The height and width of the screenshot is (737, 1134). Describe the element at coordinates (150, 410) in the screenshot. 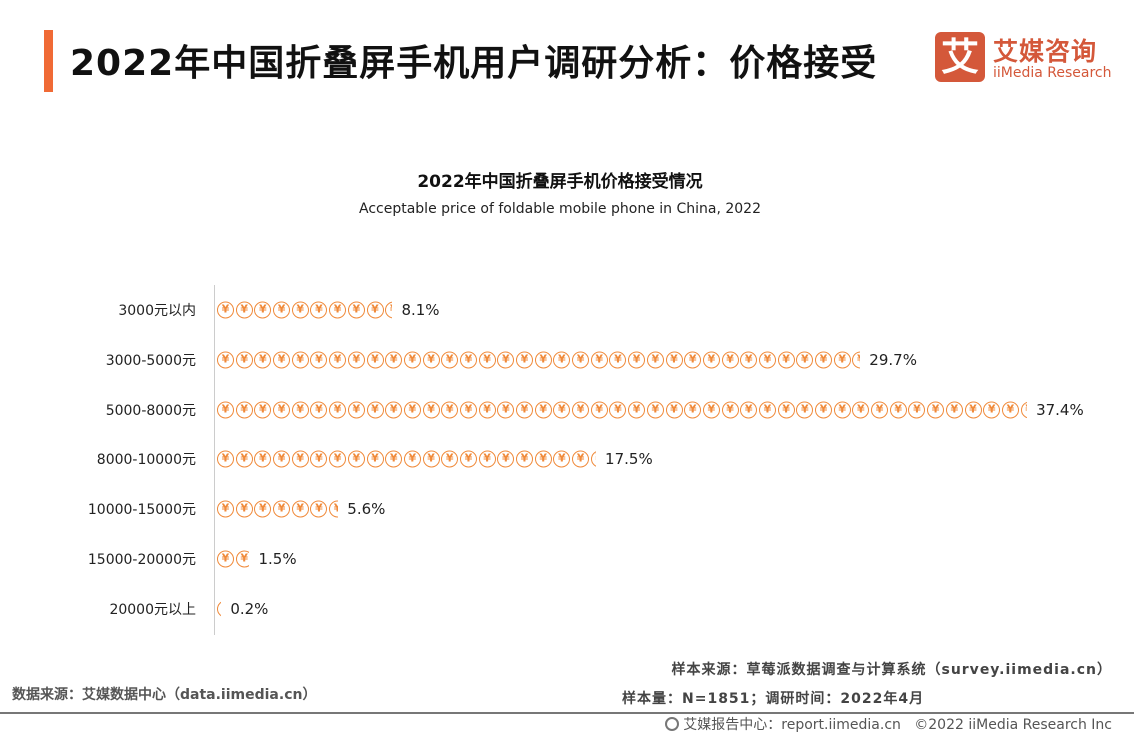

I see `category-label: 5000-8000元` at that location.